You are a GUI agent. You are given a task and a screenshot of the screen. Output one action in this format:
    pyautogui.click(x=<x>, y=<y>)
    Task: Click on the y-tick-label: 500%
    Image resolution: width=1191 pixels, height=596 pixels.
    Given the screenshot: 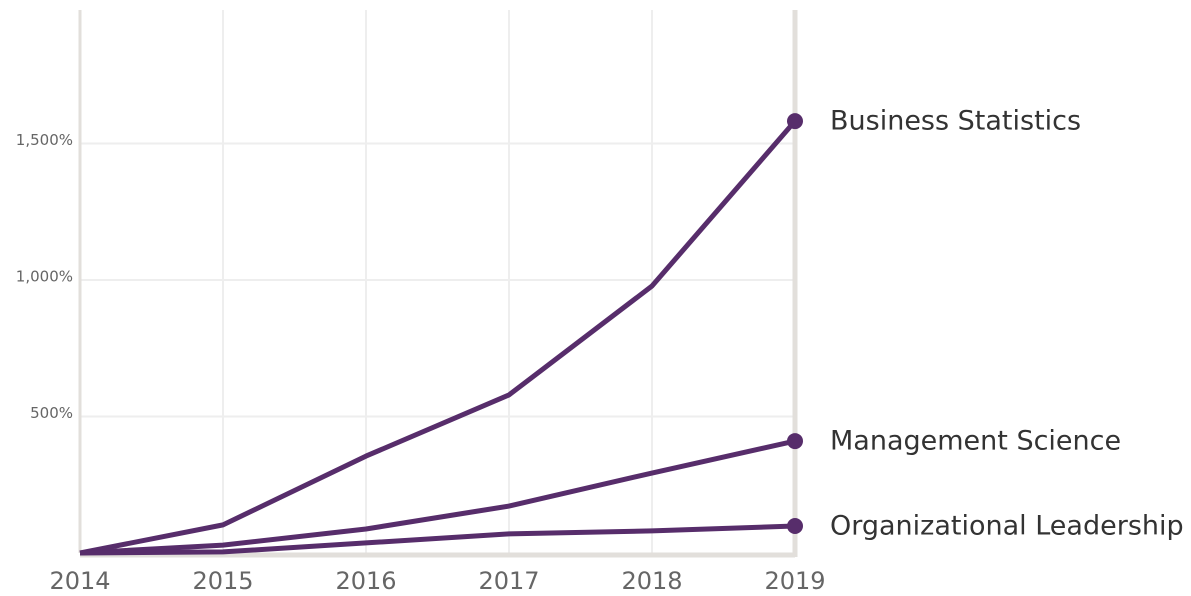 What is the action you would take?
    pyautogui.click(x=51, y=413)
    